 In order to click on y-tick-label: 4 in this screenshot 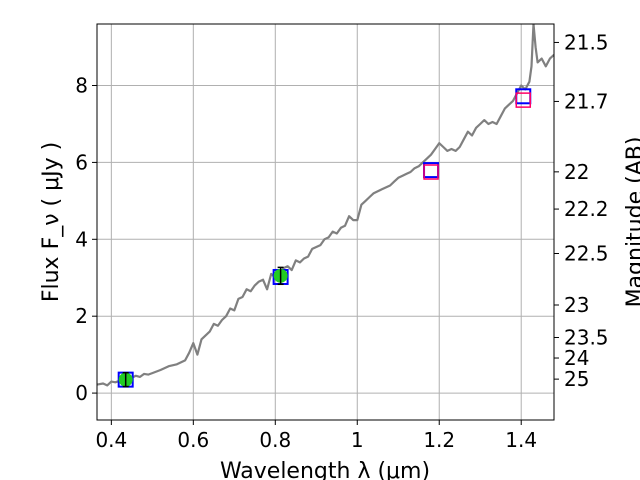, I will do `click(81, 239)`.